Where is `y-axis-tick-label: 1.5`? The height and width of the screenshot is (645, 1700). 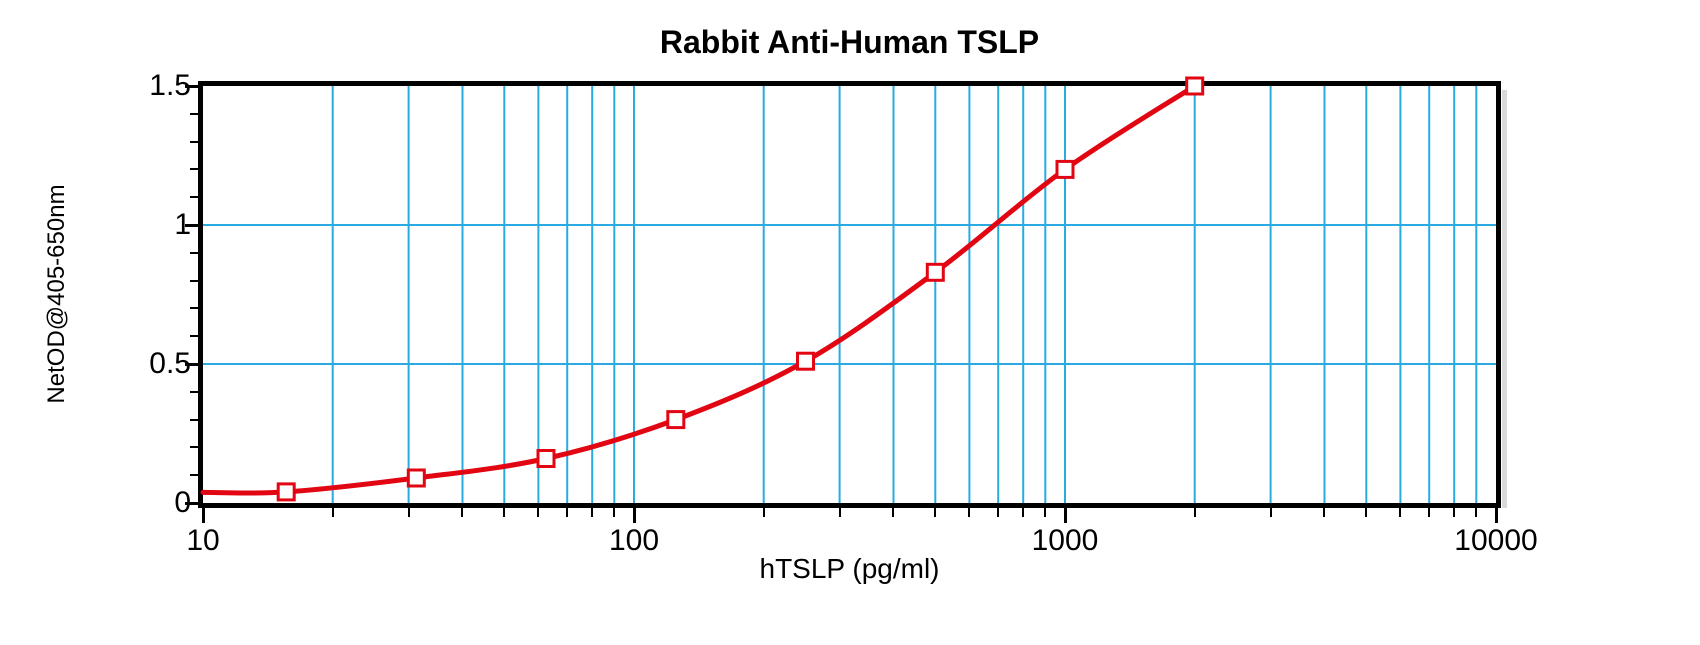 y-axis-tick-label: 1.5 is located at coordinates (170, 85).